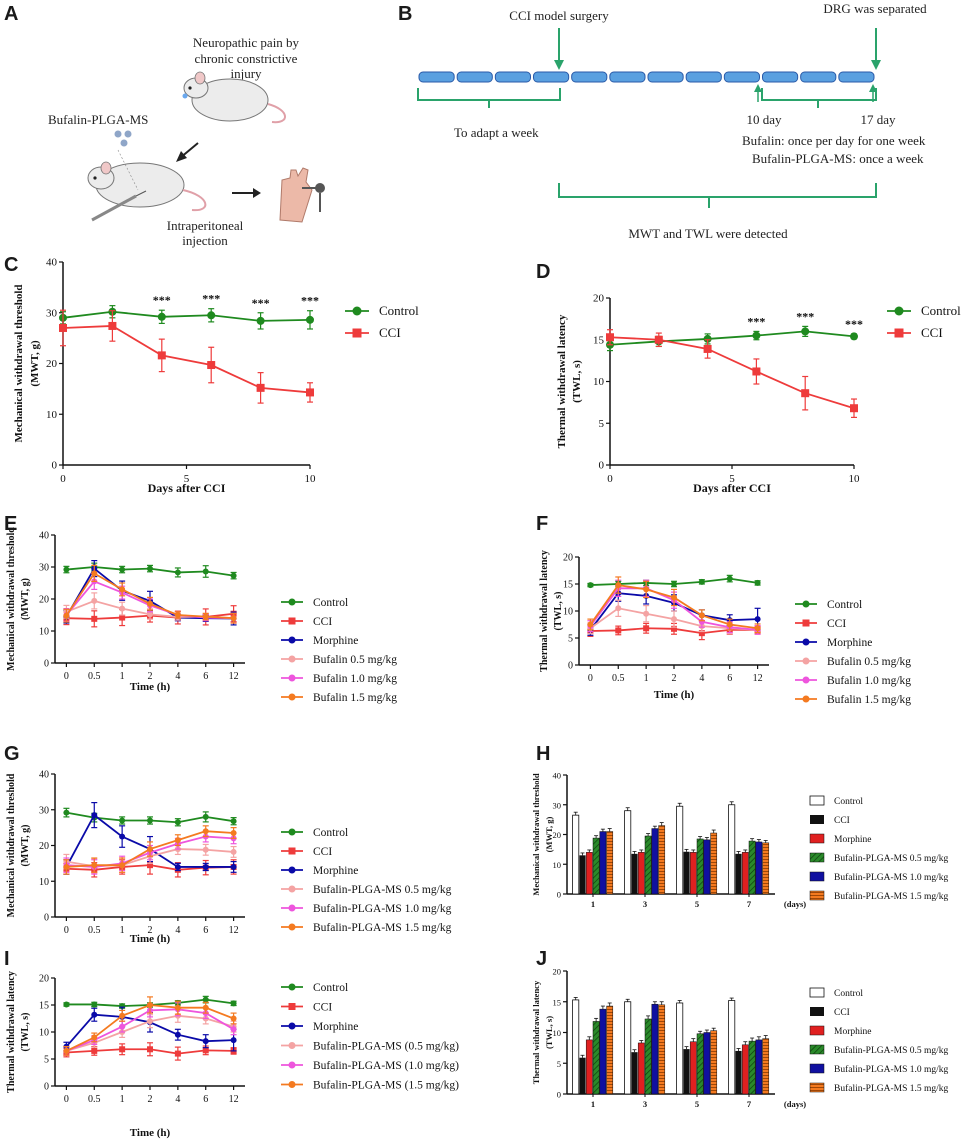 This screenshot has width=969, height=1142. Describe the element at coordinates (186, 316) in the screenshot. I see `series-line` at that location.